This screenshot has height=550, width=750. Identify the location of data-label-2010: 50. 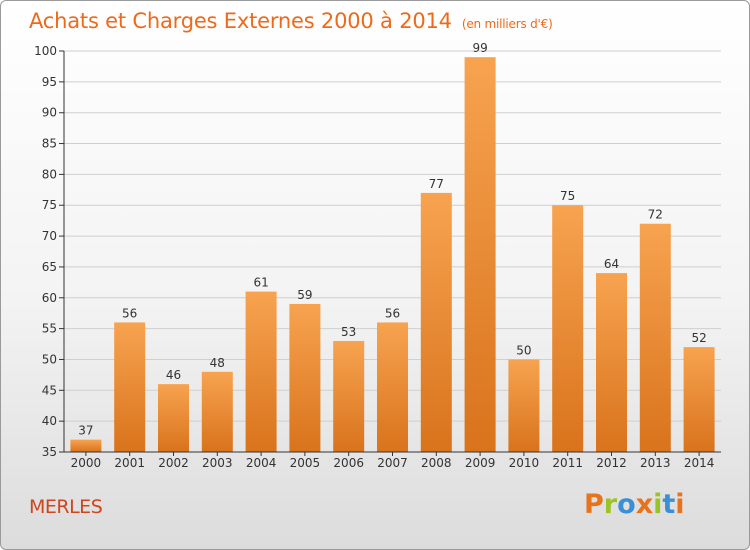
(523, 350).